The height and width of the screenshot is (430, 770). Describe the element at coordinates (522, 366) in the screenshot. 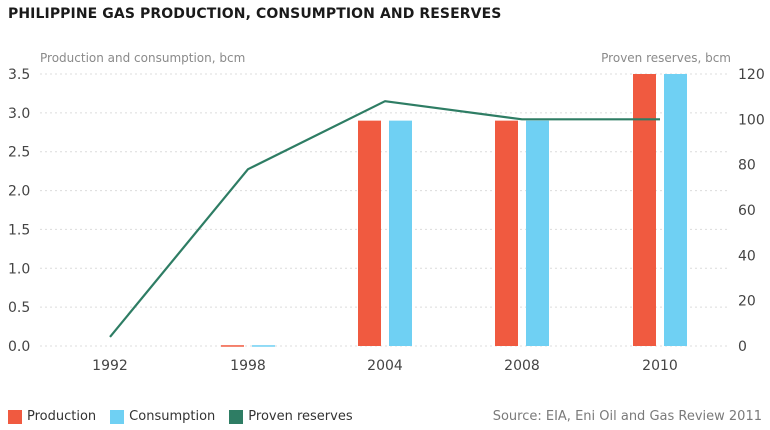

I see `x-tick-label: 2008` at that location.